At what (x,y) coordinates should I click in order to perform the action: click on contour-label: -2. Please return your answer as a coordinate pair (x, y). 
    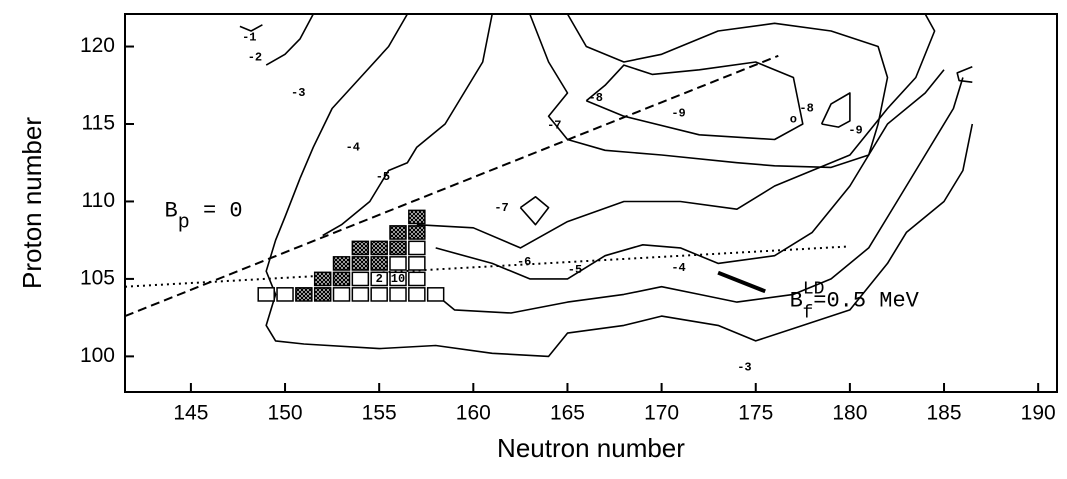
    Looking at the image, I should click on (255, 58).